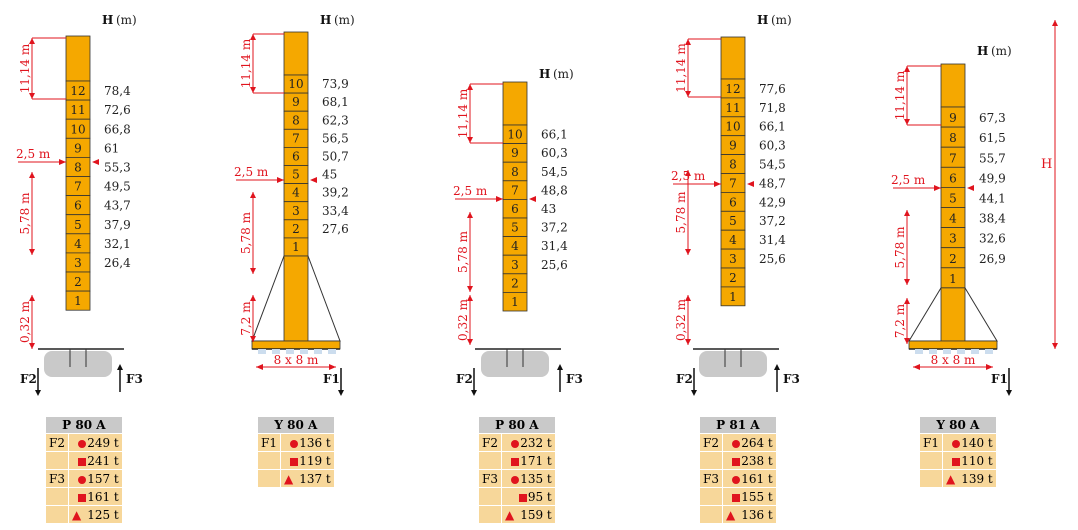 Image resolution: width=1078 pixels, height=530 pixels. What do you see at coordinates (757, 496) in the screenshot?
I see `row-value: 155 t` at bounding box center [757, 496].